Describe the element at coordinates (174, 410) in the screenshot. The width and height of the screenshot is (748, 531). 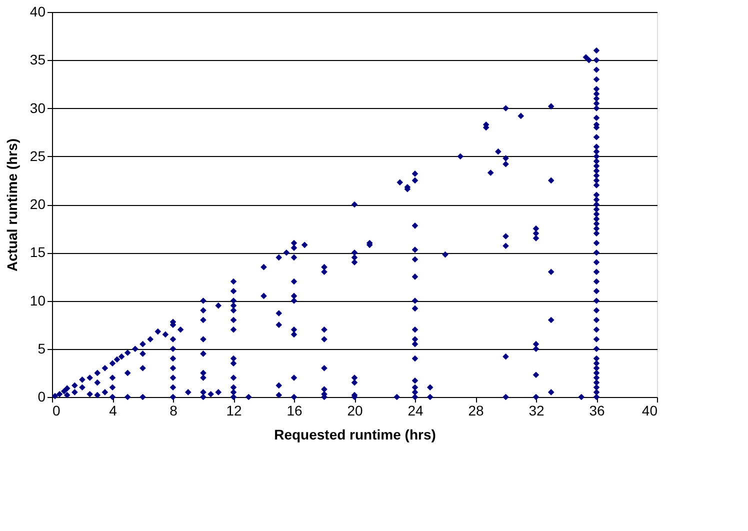
I see `x-tick-label: 8` at that location.